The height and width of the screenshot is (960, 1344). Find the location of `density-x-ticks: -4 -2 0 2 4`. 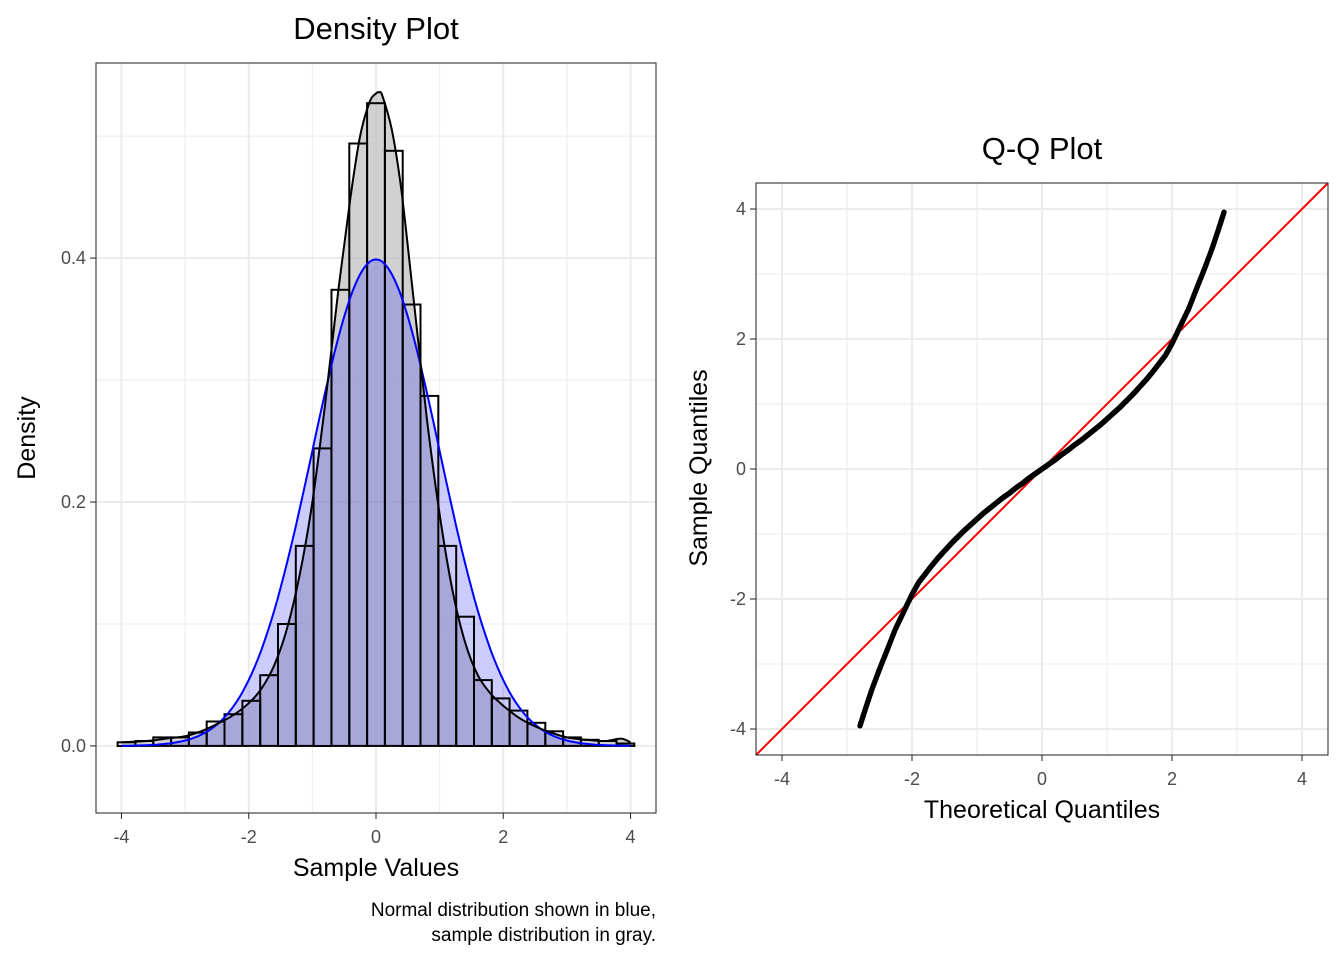

density-x-ticks: -4 -2 0 2 4 is located at coordinates (374, 830).